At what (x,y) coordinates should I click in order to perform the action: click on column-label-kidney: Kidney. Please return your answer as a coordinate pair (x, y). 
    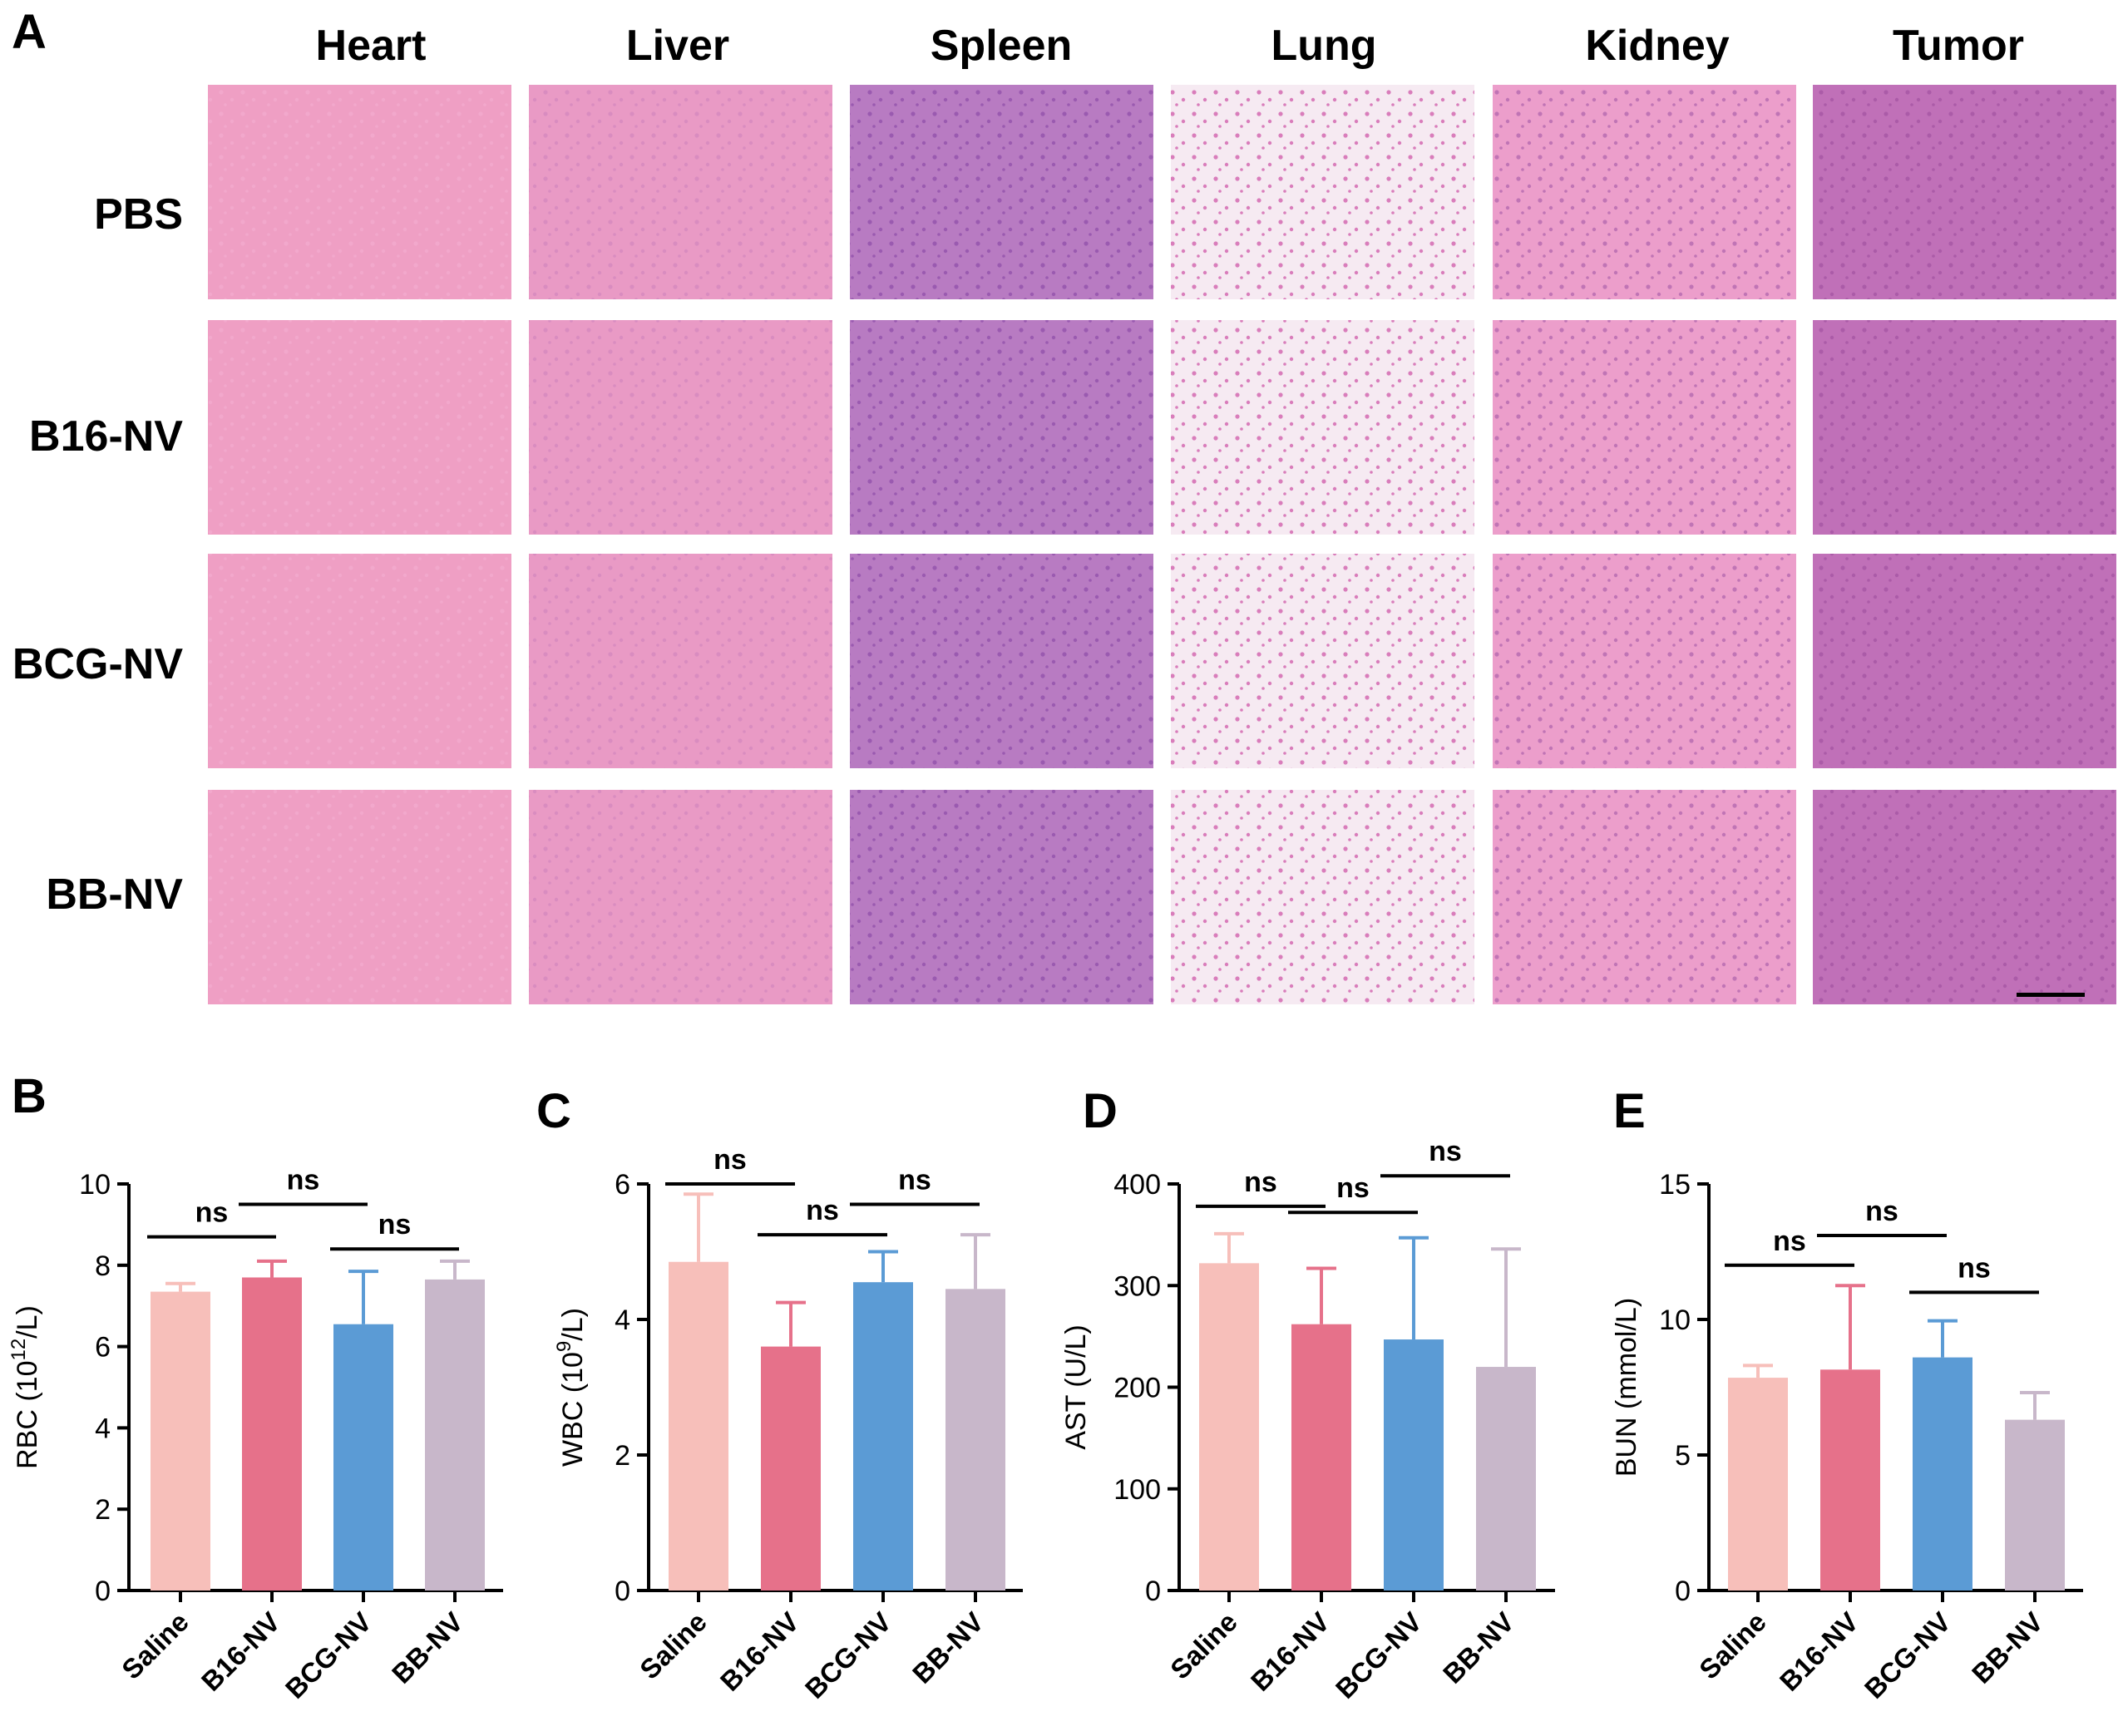
    Looking at the image, I should click on (1657, 46).